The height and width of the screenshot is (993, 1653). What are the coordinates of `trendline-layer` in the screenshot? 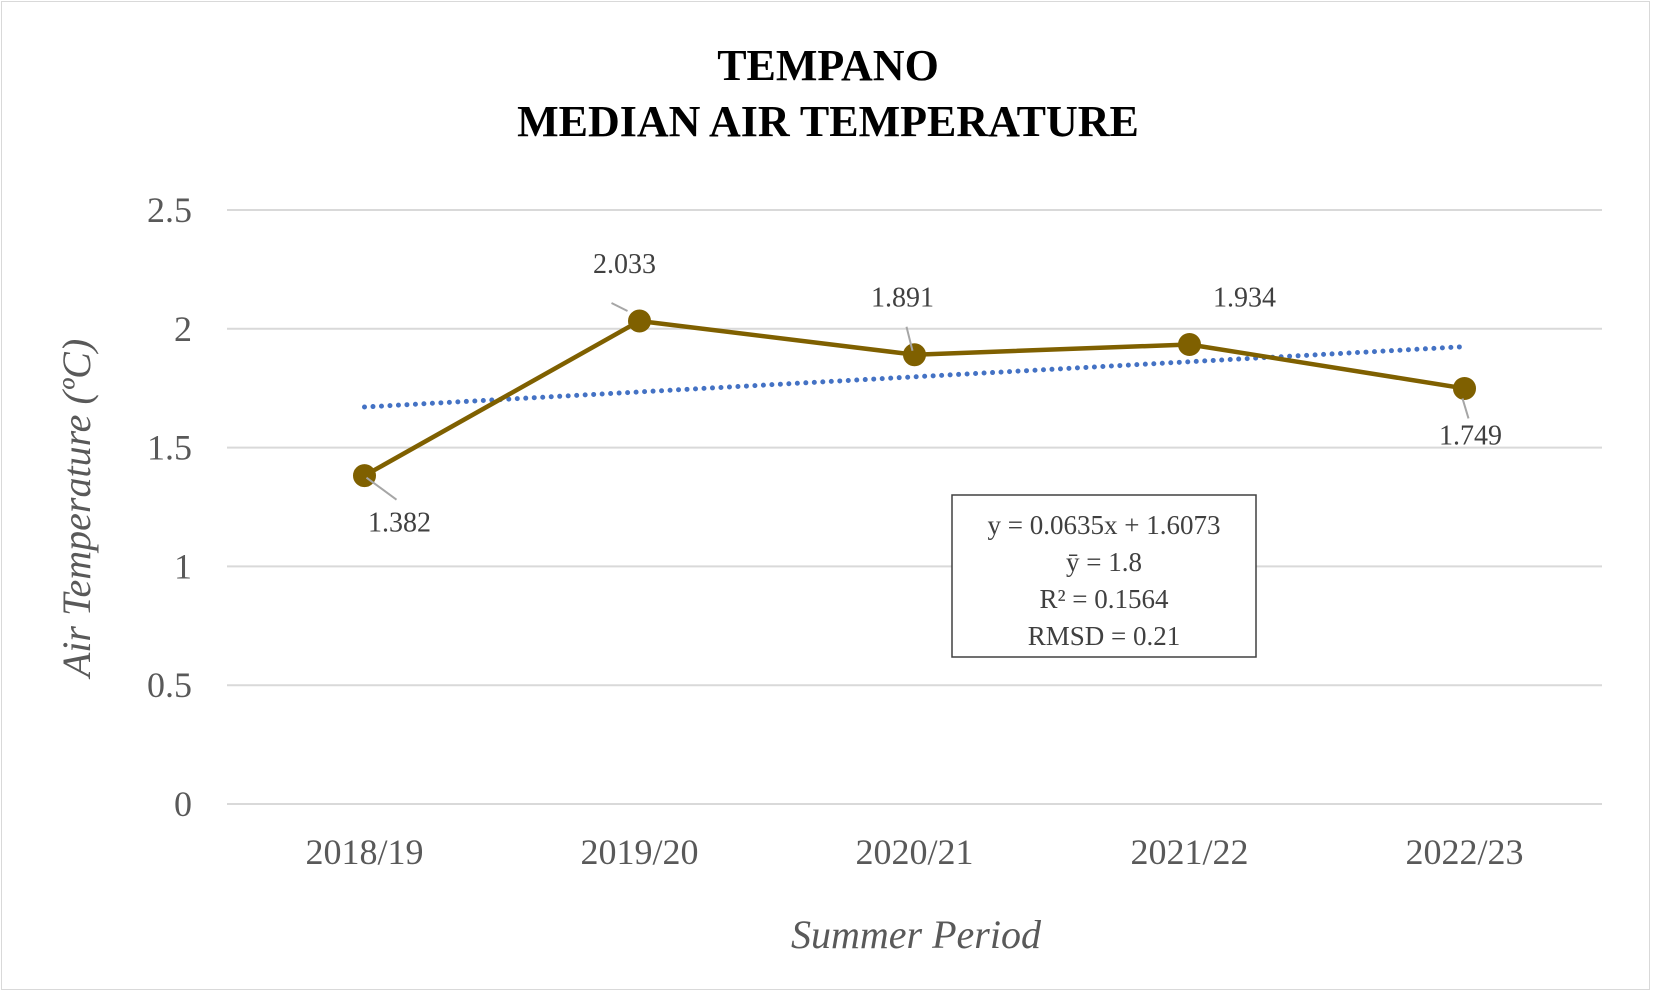 It's located at (914, 377).